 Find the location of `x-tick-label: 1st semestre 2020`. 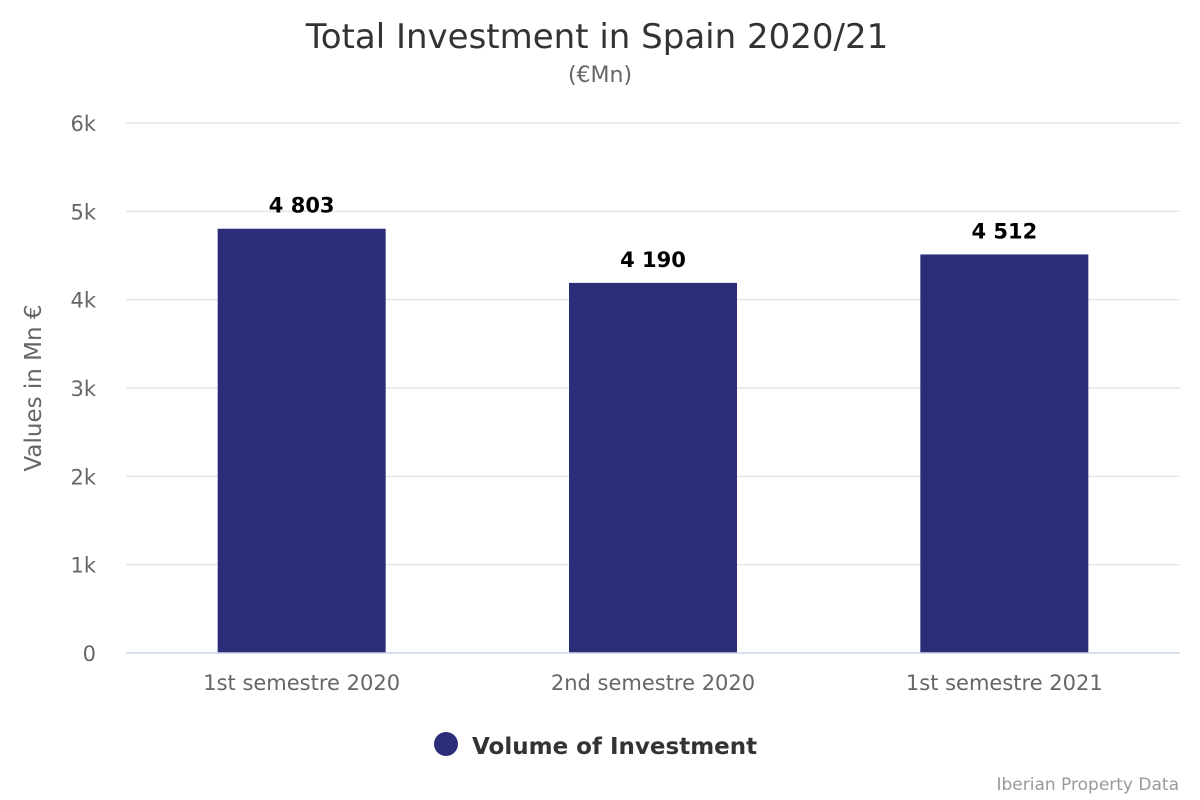

x-tick-label: 1st semestre 2020 is located at coordinates (301, 683).